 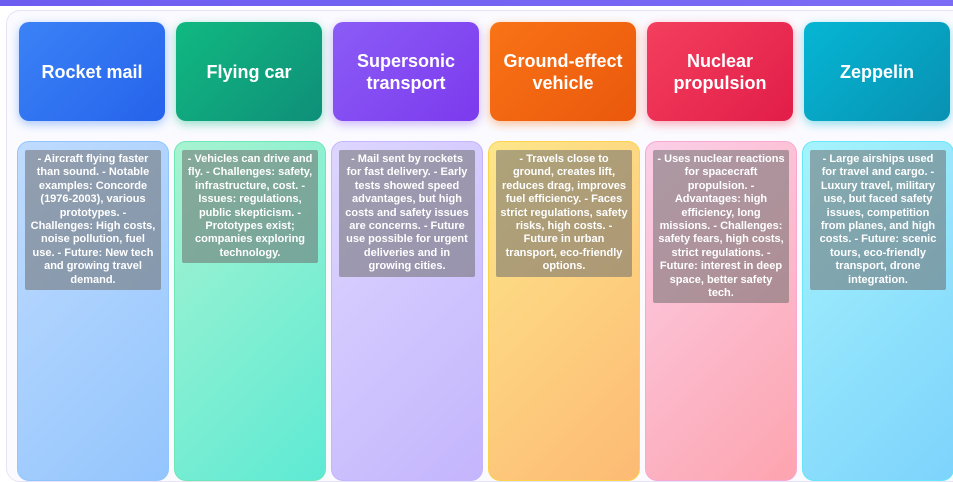 What do you see at coordinates (877, 71) in the screenshot?
I see `column-header: Zeppelin` at bounding box center [877, 71].